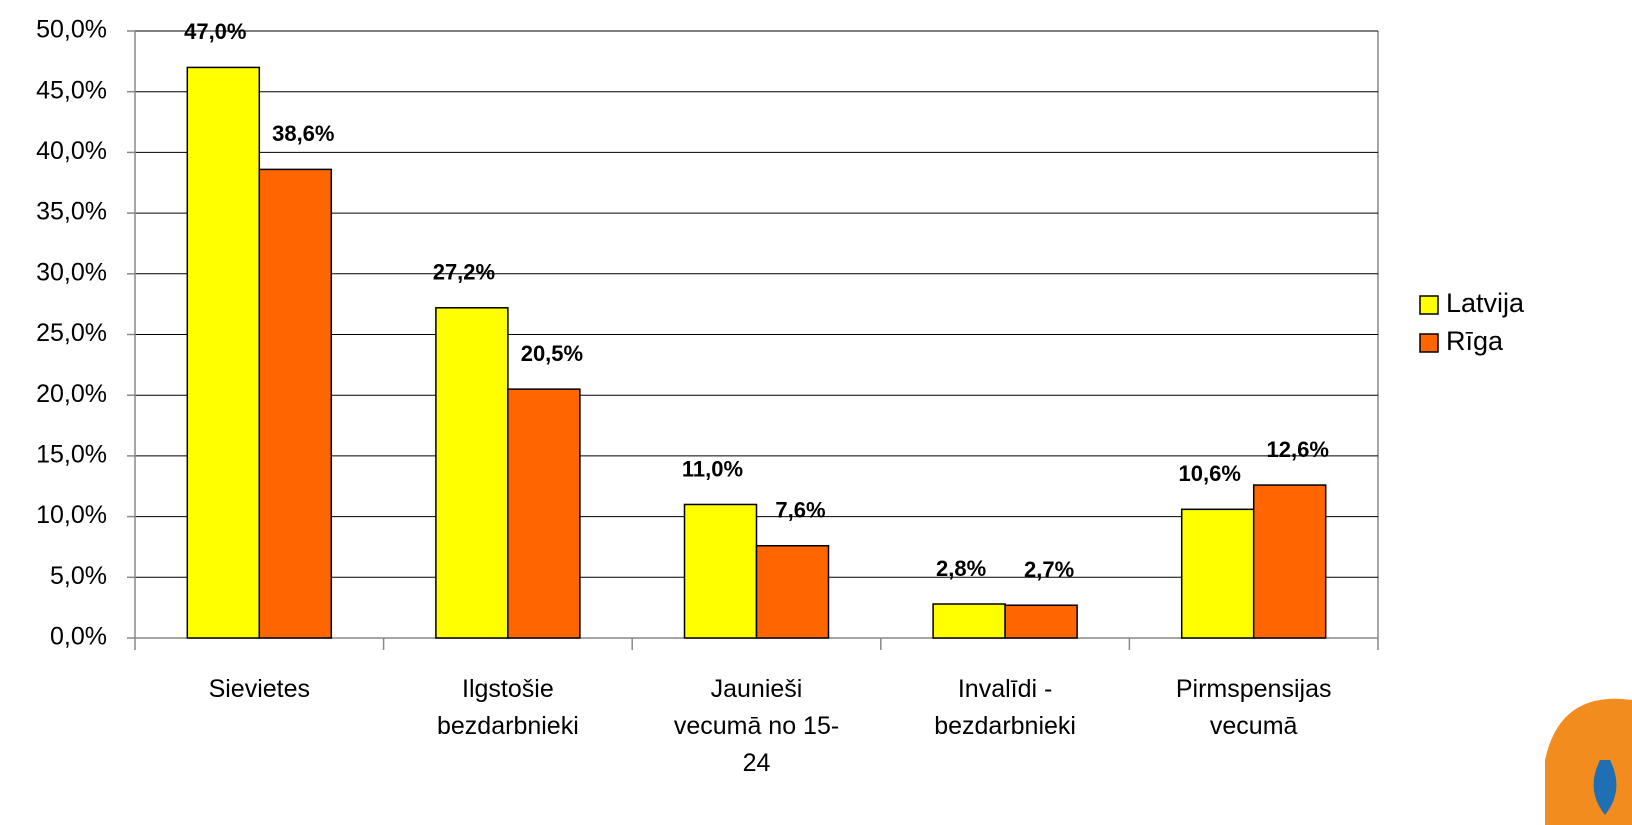 The image size is (1632, 825). Describe the element at coordinates (78, 576) in the screenshot. I see `y-tick-label: 5,0%` at that location.